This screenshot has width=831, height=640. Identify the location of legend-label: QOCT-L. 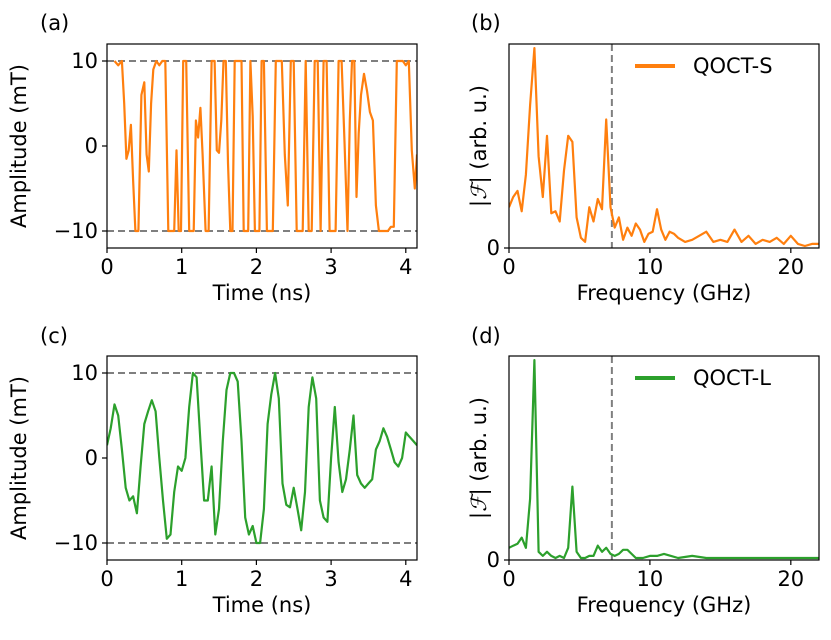
(732, 378).